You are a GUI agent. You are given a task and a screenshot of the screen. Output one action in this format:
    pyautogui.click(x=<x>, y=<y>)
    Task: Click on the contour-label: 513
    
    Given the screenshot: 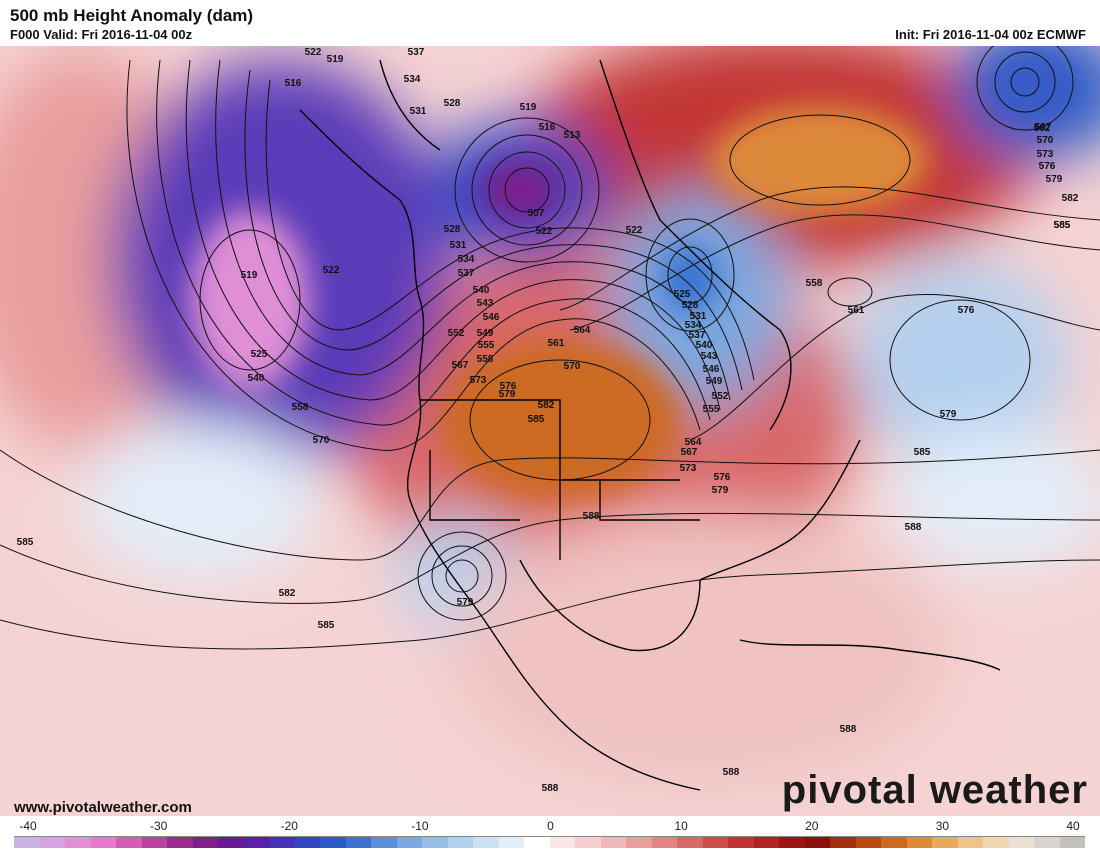 What is the action you would take?
    pyautogui.click(x=572, y=135)
    